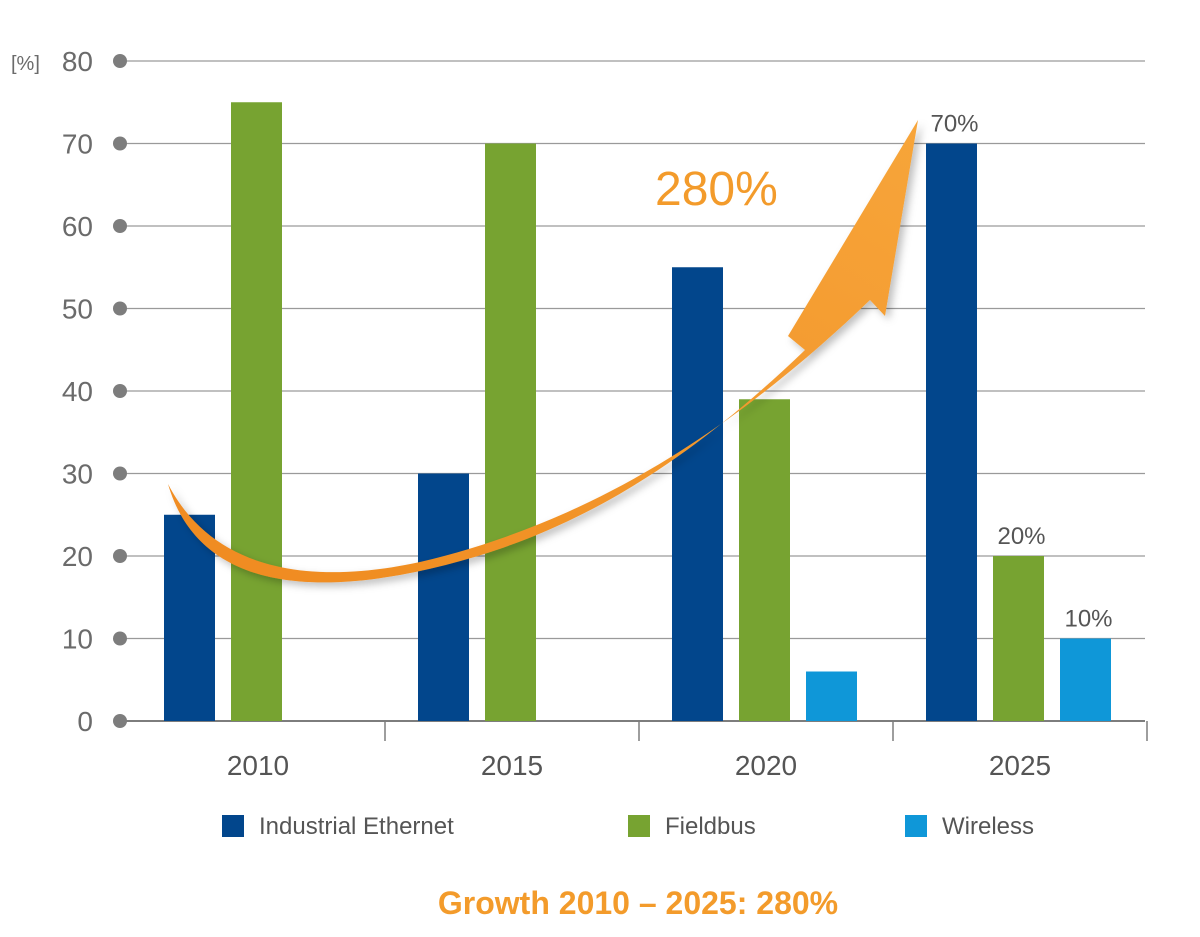  Describe the element at coordinates (77, 474) in the screenshot. I see `y-tick-label: 30` at that location.